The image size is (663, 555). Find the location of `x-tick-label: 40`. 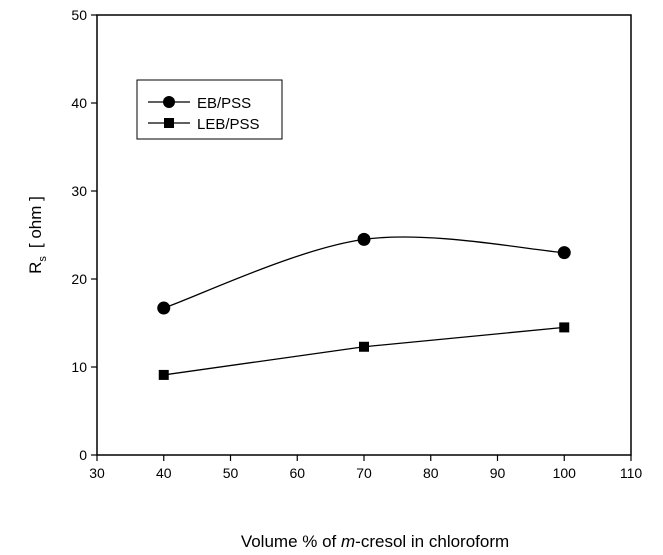

x-tick-label: 40 is located at coordinates (164, 473).